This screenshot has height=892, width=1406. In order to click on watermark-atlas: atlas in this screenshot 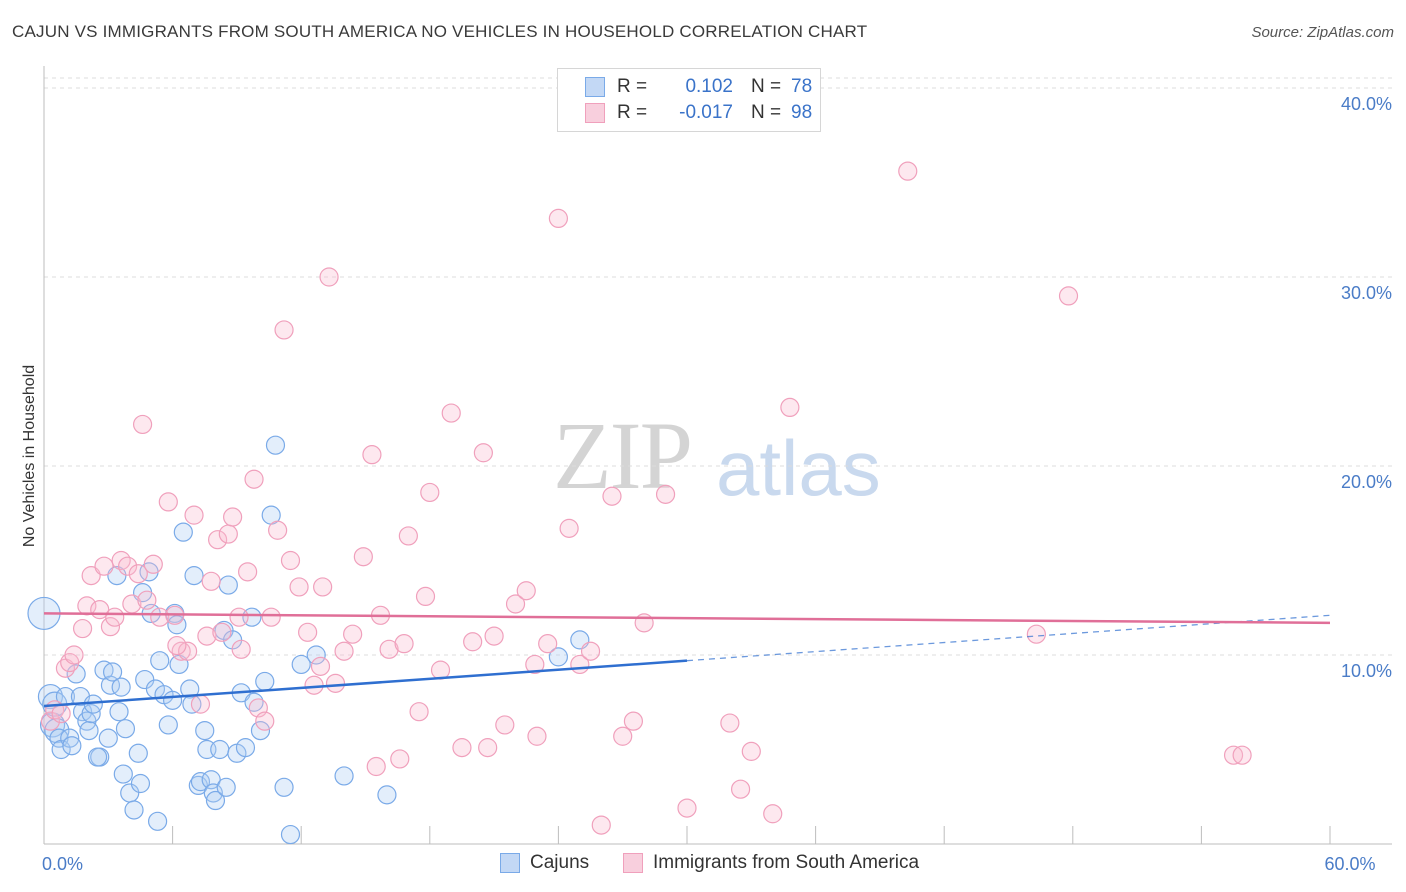, I will do `click(798, 468)`.